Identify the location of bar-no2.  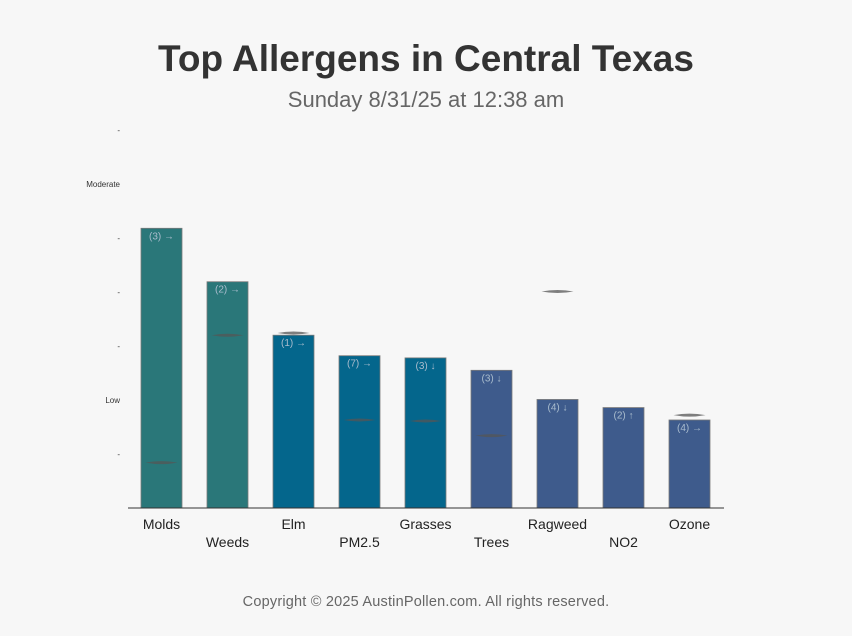
(623, 458).